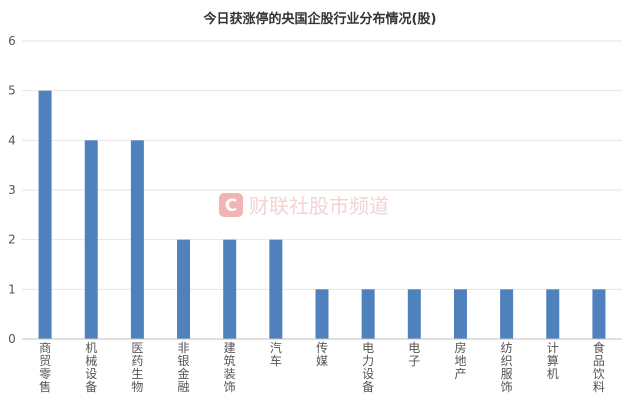 Image resolution: width=640 pixels, height=401 pixels. Describe the element at coordinates (276, 354) in the screenshot. I see `x-tick-label: 汽车` at that location.